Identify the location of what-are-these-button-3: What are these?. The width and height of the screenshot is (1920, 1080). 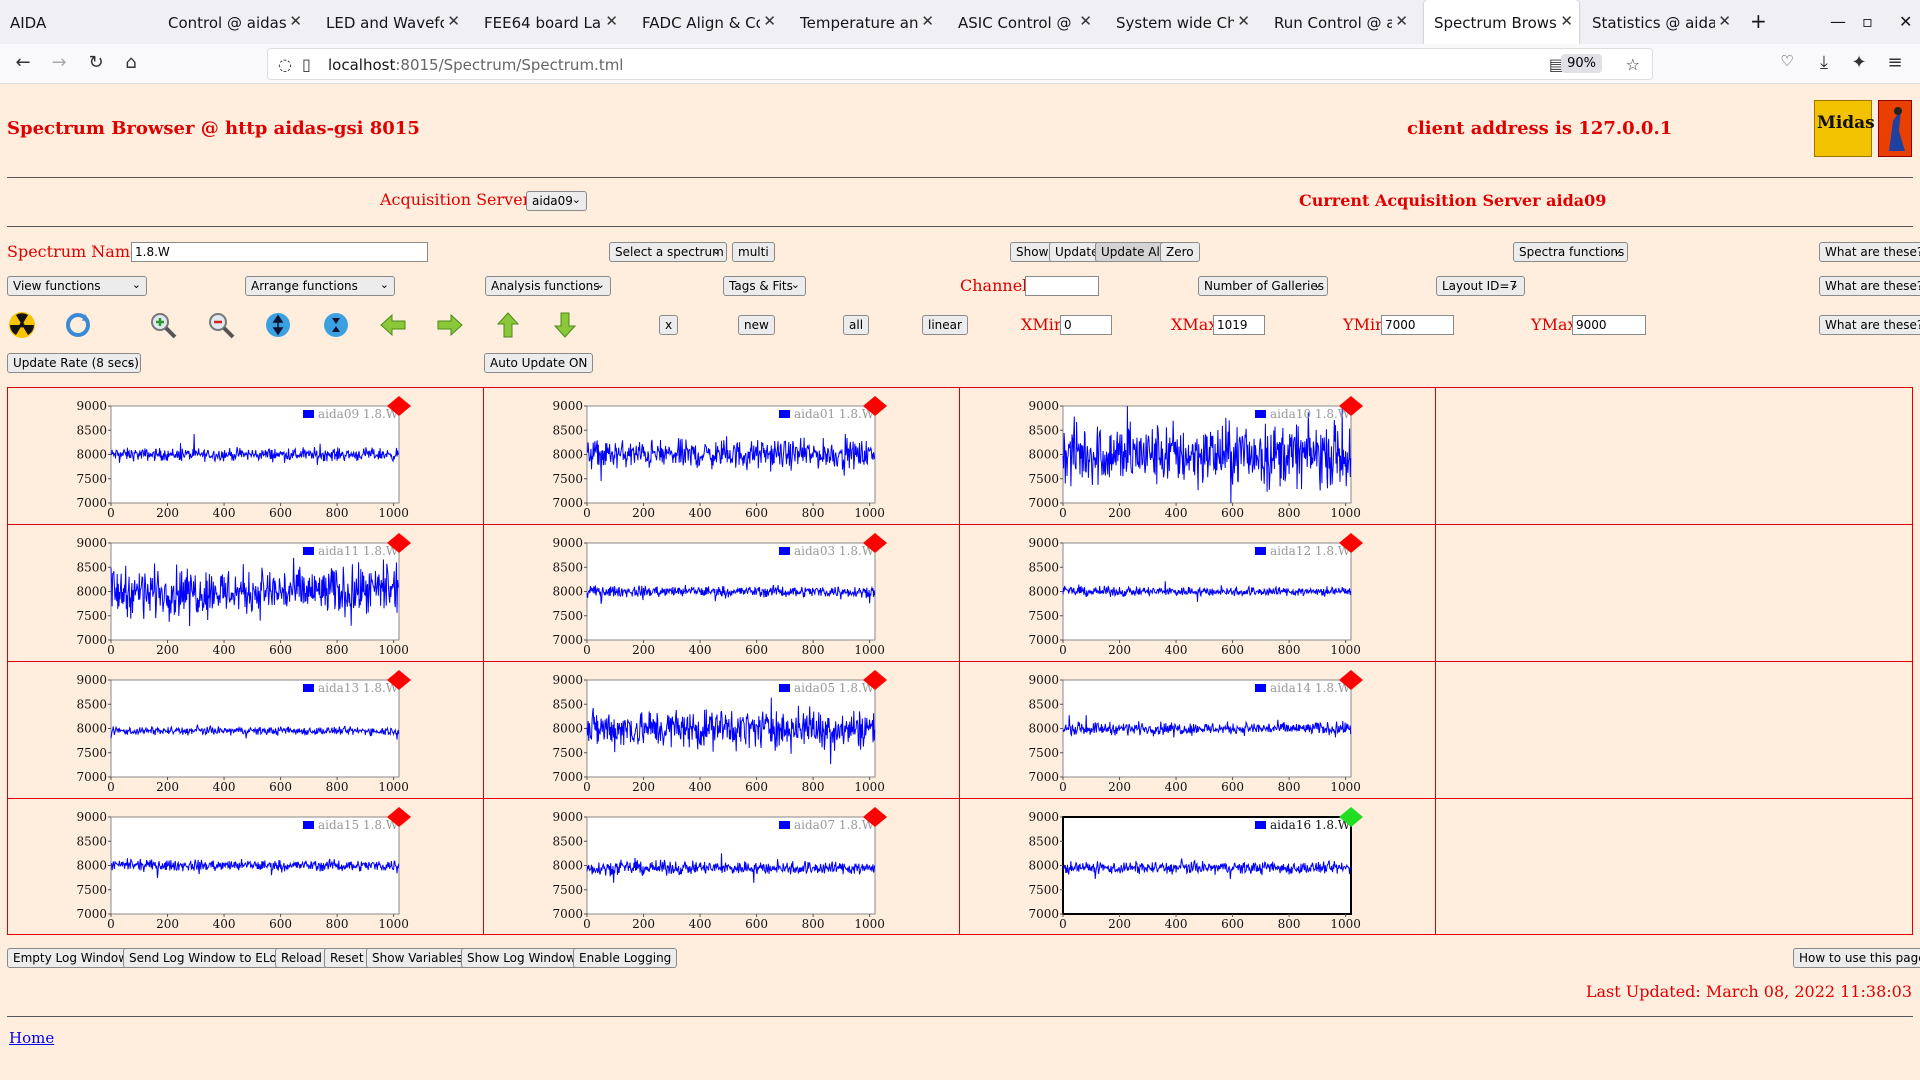
(1869, 325).